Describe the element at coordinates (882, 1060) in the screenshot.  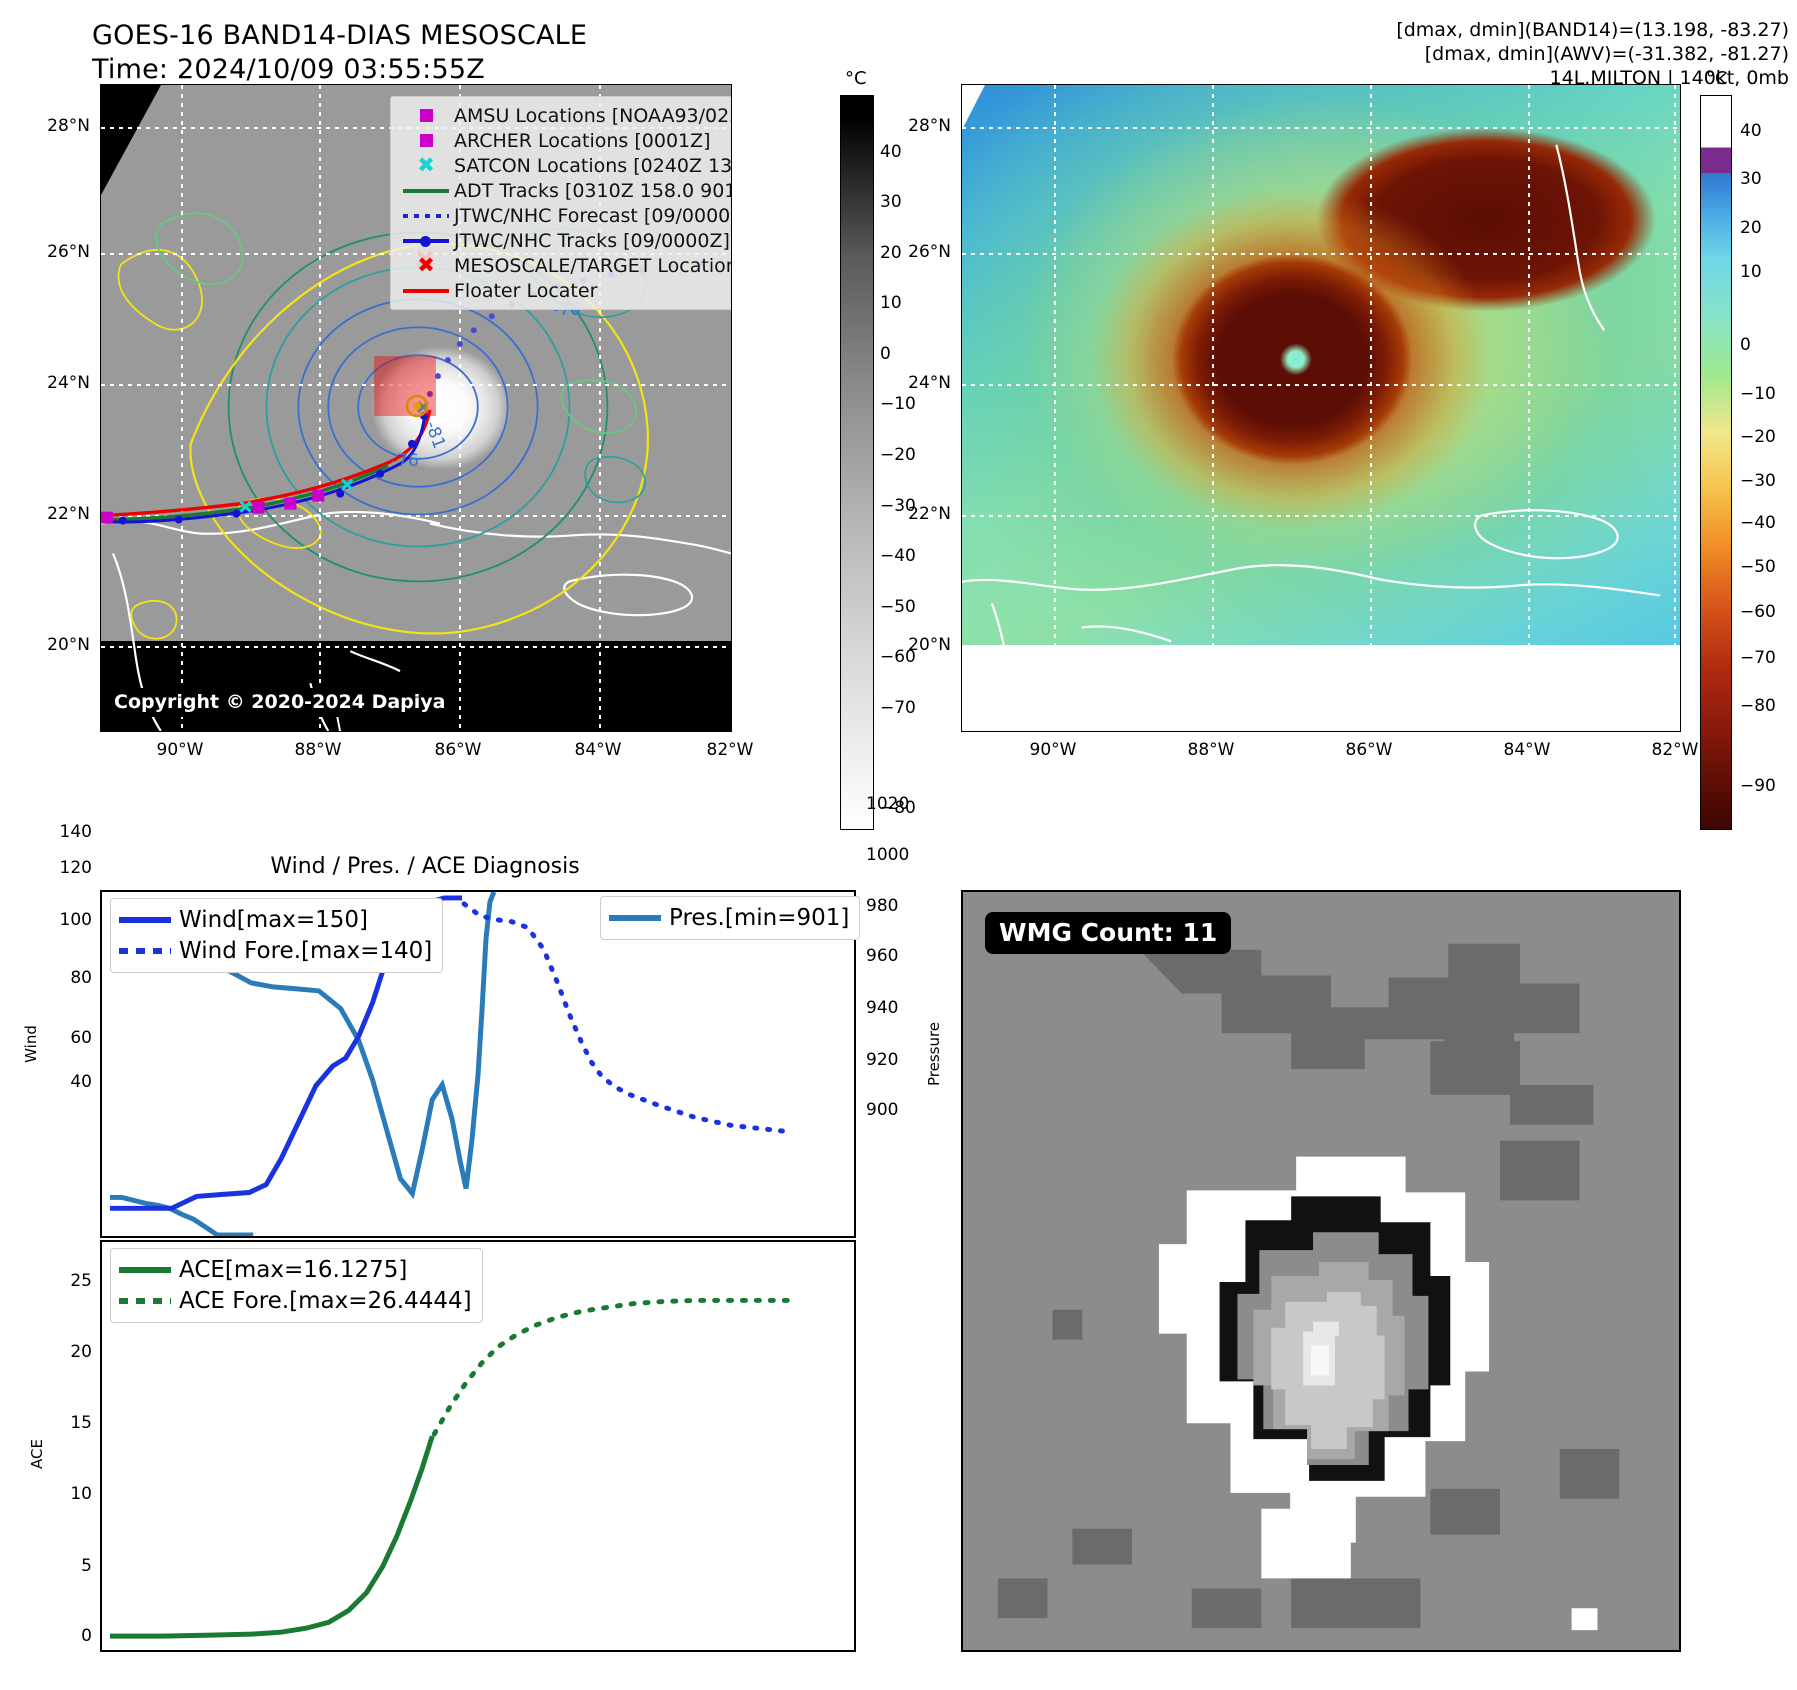
I see `pressure-ytick-920: 920` at that location.